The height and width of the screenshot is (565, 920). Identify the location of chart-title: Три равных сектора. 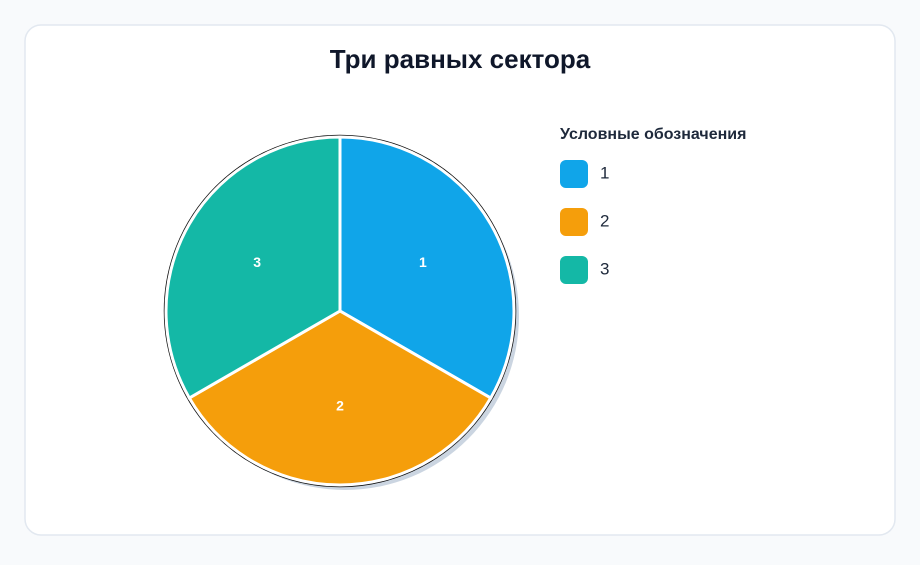
(460, 59).